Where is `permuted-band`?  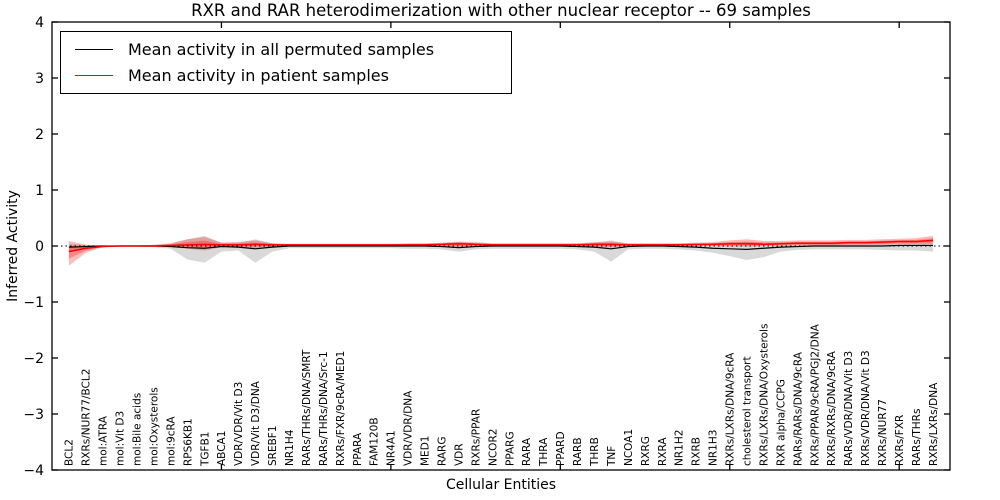 permuted-band is located at coordinates (501, 249).